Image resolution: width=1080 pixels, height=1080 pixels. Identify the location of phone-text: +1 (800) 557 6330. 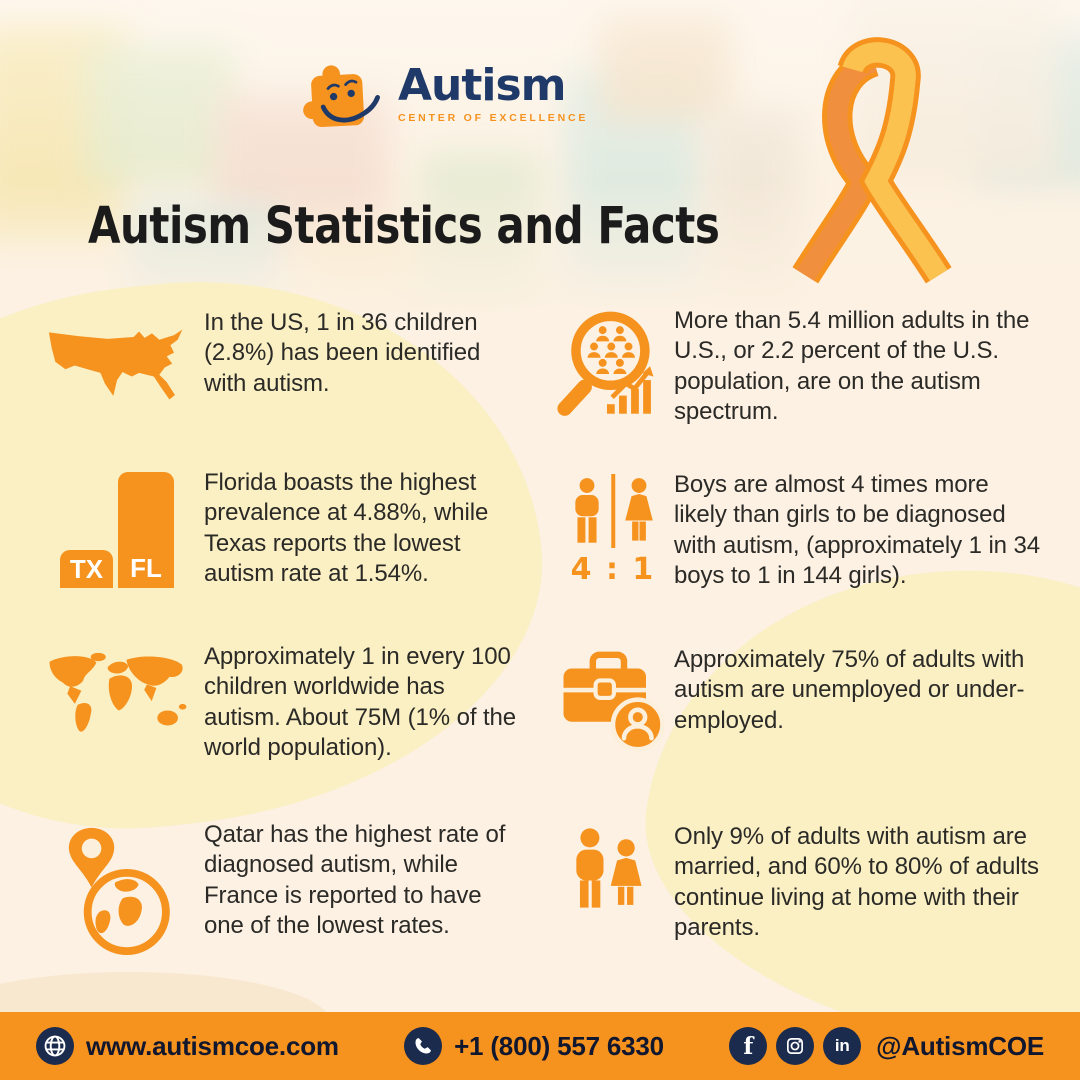
(559, 1045).